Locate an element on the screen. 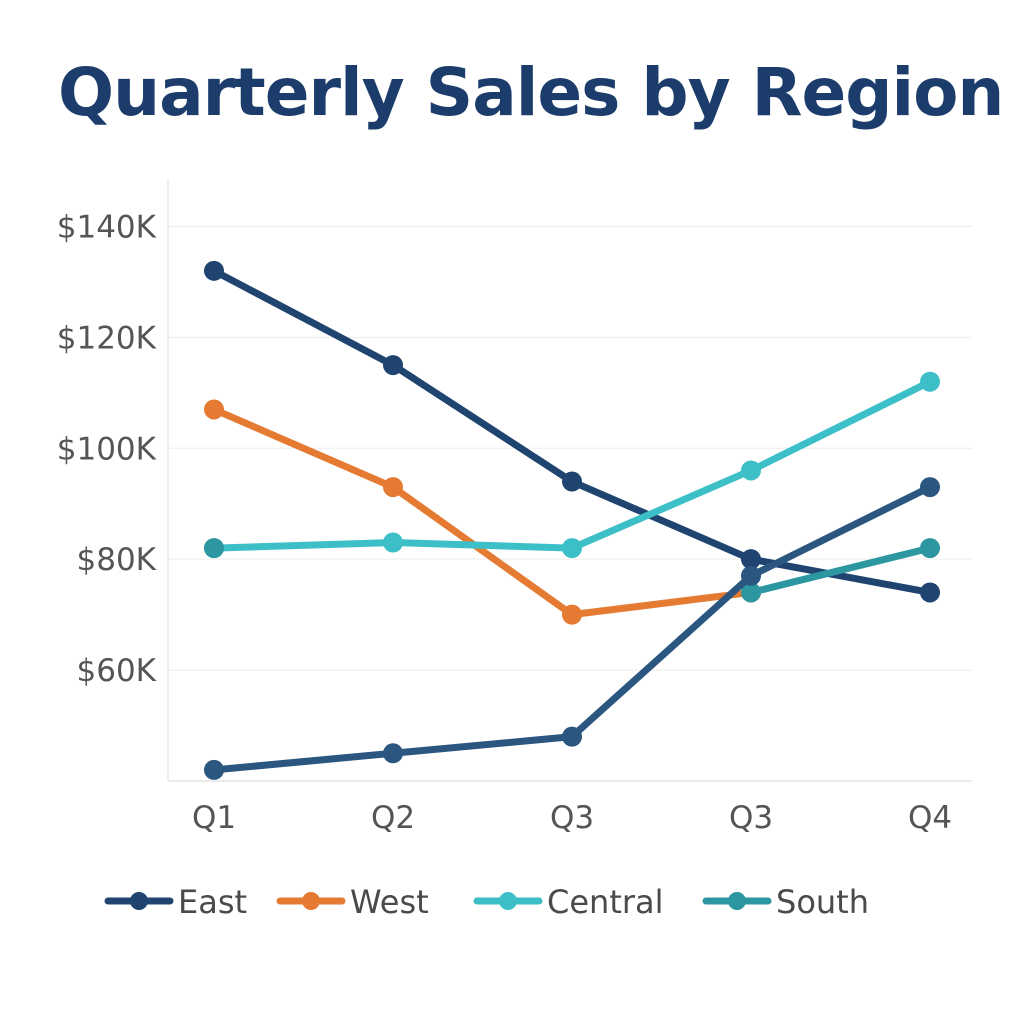 This screenshot has height=1024, width=1024. legend-item-central: Central is located at coordinates (568, 902).